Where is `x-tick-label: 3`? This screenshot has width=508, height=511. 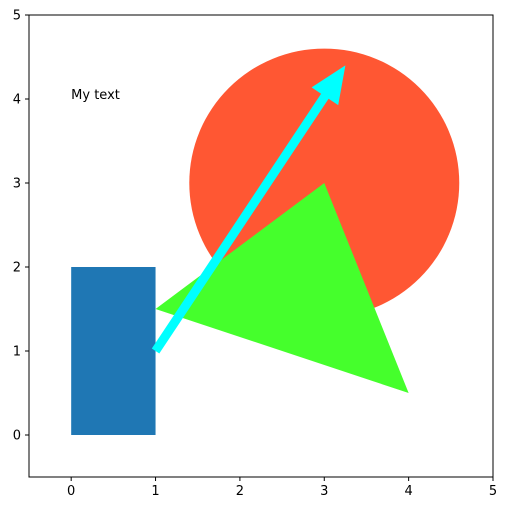 x-tick-label: 3 is located at coordinates (324, 491).